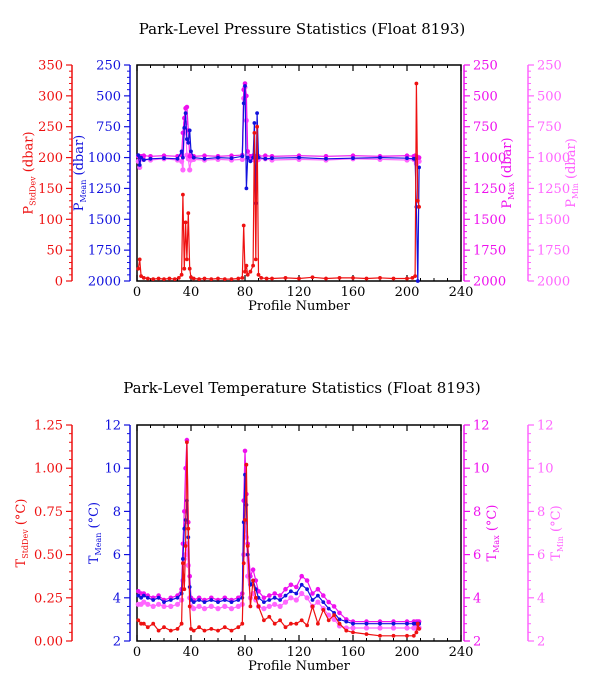  Describe the element at coordinates (278, 121) in the screenshot. I see `max-series-line` at that location.